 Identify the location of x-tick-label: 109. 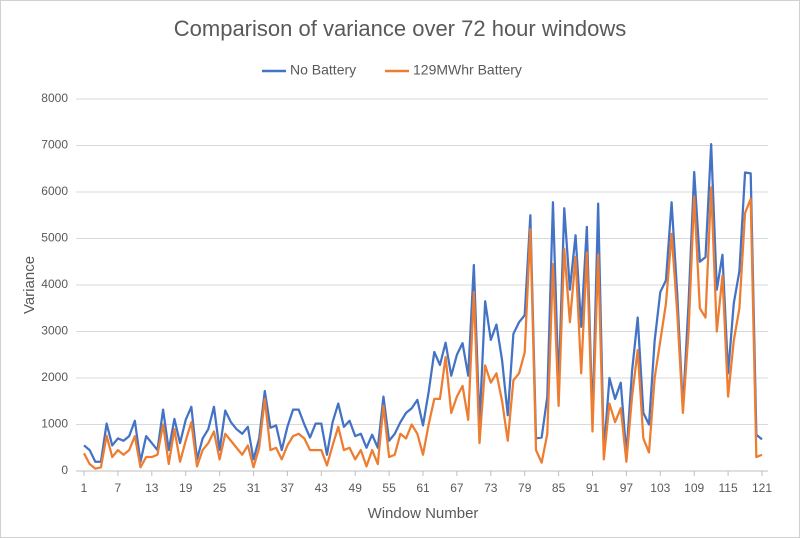
(694, 488).